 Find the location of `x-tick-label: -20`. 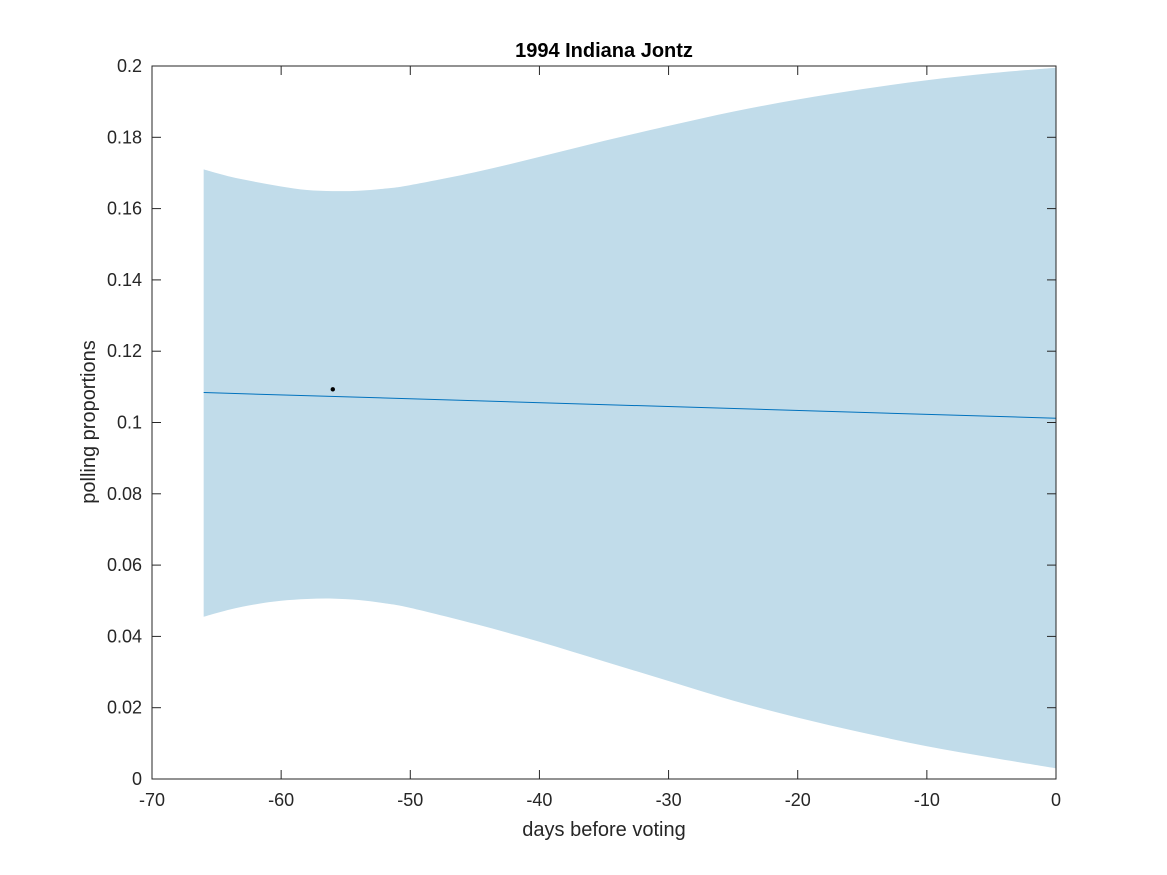

x-tick-label: -20 is located at coordinates (798, 800).